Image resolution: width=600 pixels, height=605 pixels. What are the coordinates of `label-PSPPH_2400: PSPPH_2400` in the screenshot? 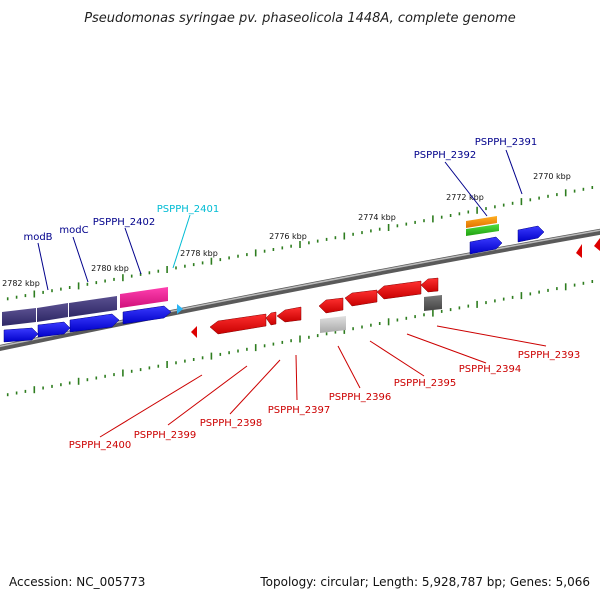 It's located at (100, 445).